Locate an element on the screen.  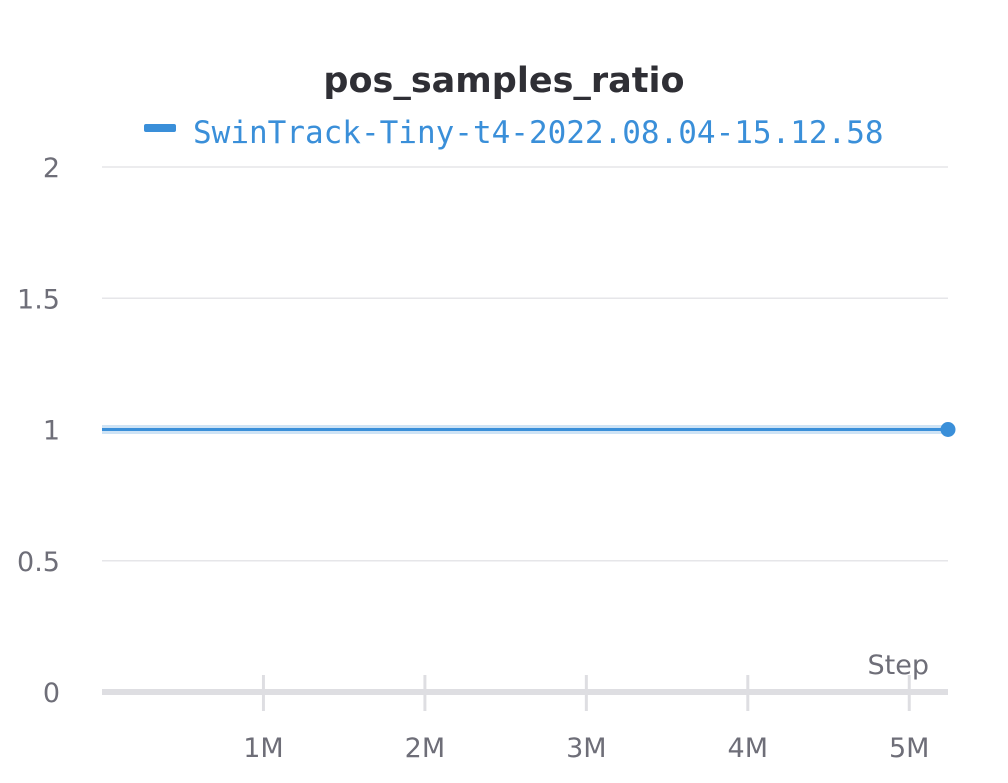
x-tick-labels: 1M 2M 3M 4M 5M is located at coordinates (586, 748).